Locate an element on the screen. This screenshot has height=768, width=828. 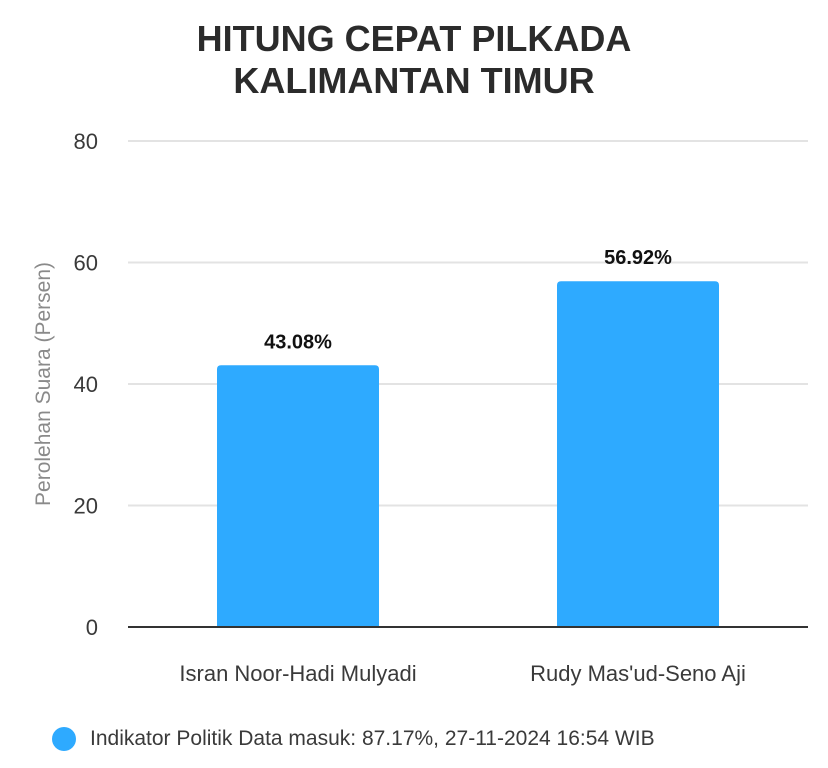
chart-title: HITUNG CEPAT PILKADA KALIMANTAN TIMUR is located at coordinates (414, 60).